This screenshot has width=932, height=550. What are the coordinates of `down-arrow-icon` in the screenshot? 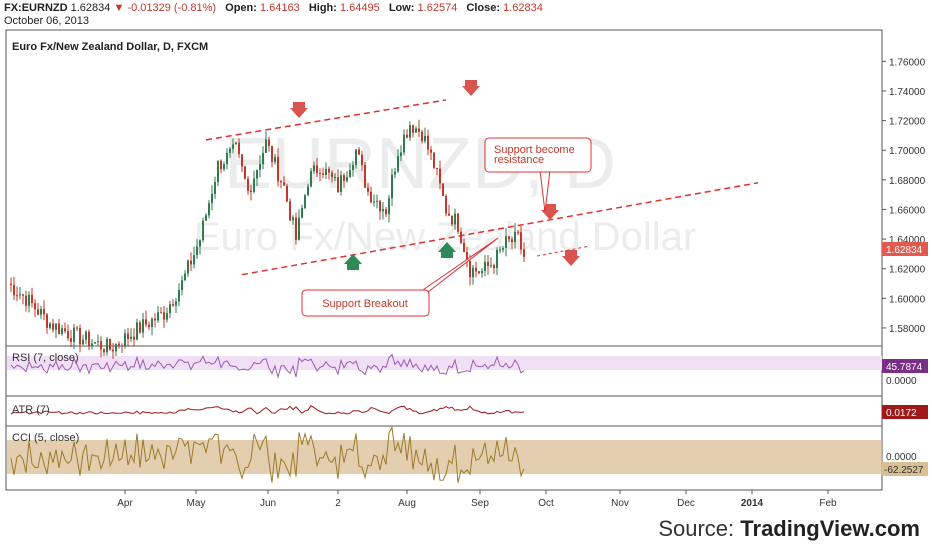 It's located at (571, 258).